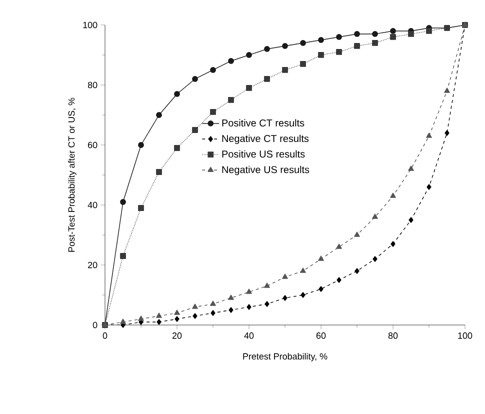 The image size is (485, 414). Describe the element at coordinates (465, 335) in the screenshot. I see `x-tick-label: 100` at that location.